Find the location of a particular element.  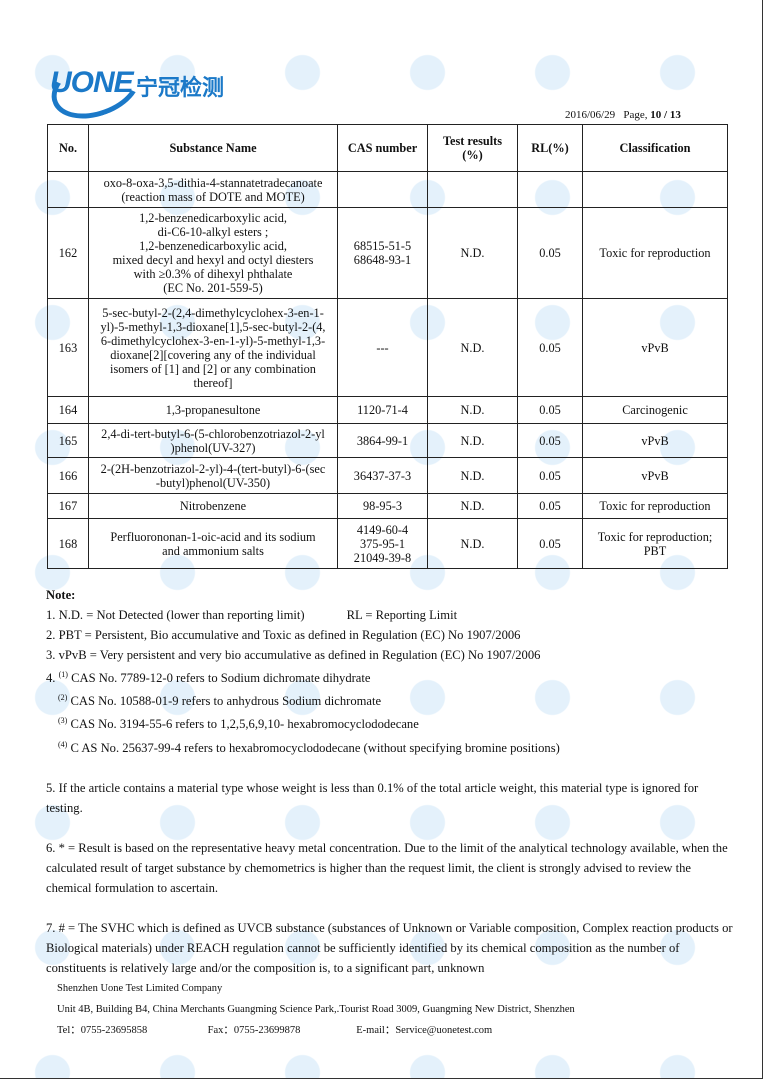

cell-class: Toxic for reproduction; PBT is located at coordinates (655, 543).